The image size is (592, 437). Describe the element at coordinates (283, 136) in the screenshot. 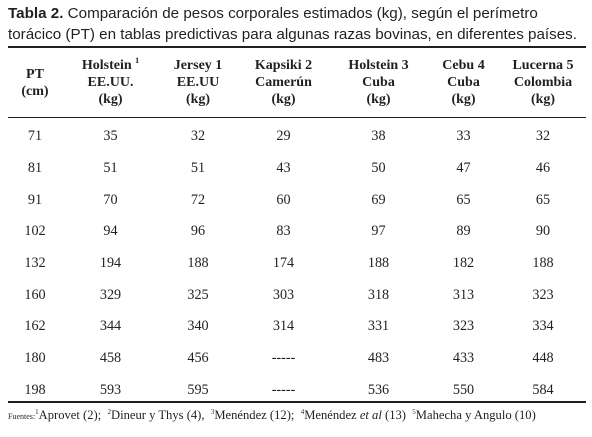

I see `weight-cell: 29` at that location.